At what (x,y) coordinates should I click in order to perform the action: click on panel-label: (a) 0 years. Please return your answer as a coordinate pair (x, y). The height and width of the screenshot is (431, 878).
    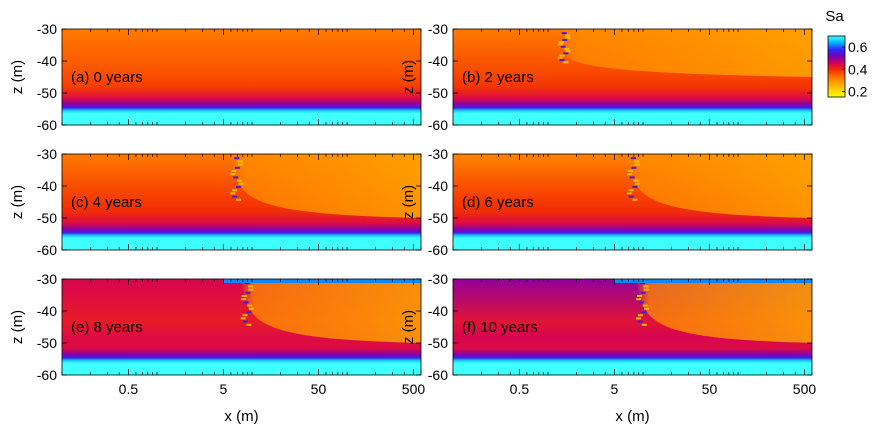
    Looking at the image, I should click on (107, 77).